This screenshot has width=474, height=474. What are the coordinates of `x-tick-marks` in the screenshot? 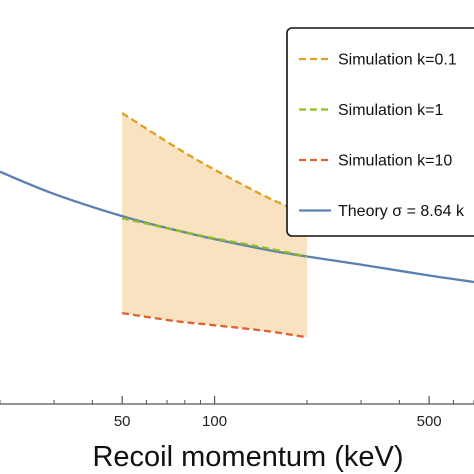 It's located at (237, 400).